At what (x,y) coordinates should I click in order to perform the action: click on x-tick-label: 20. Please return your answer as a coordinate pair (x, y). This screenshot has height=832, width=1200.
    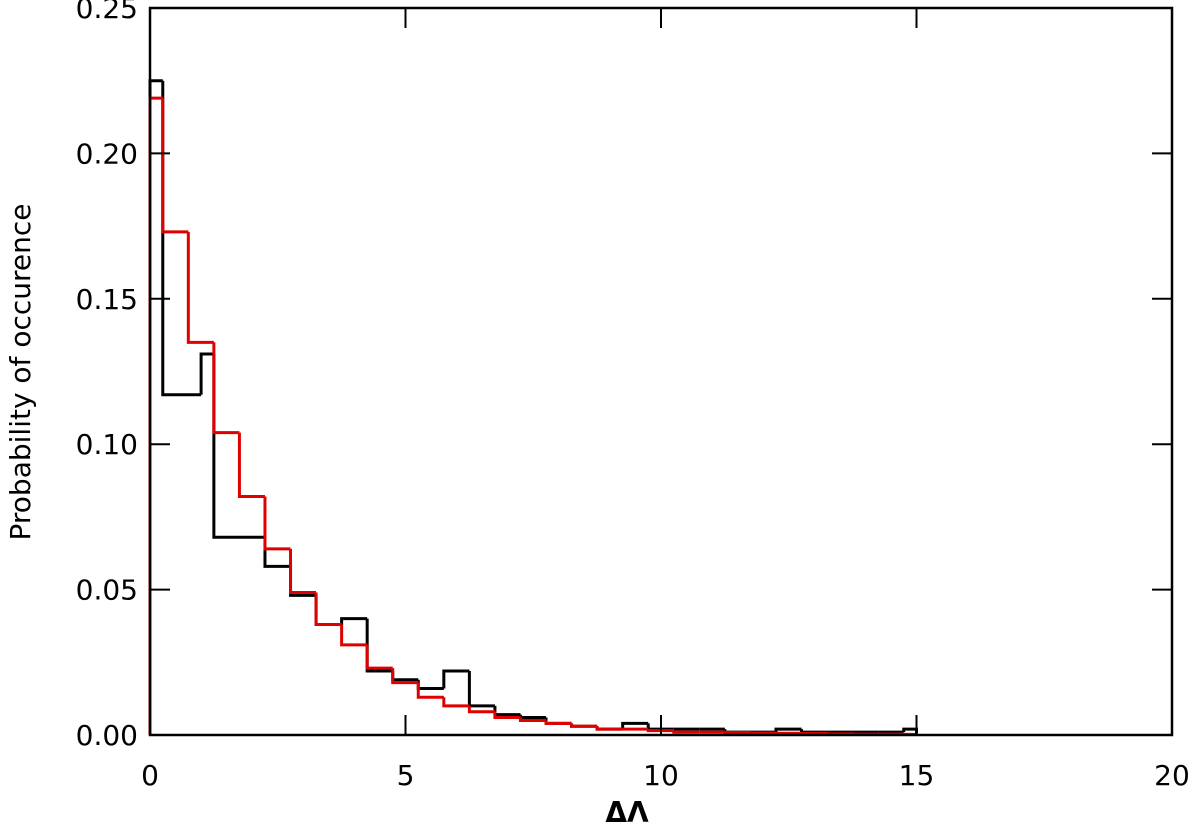
    Looking at the image, I should click on (1172, 775).